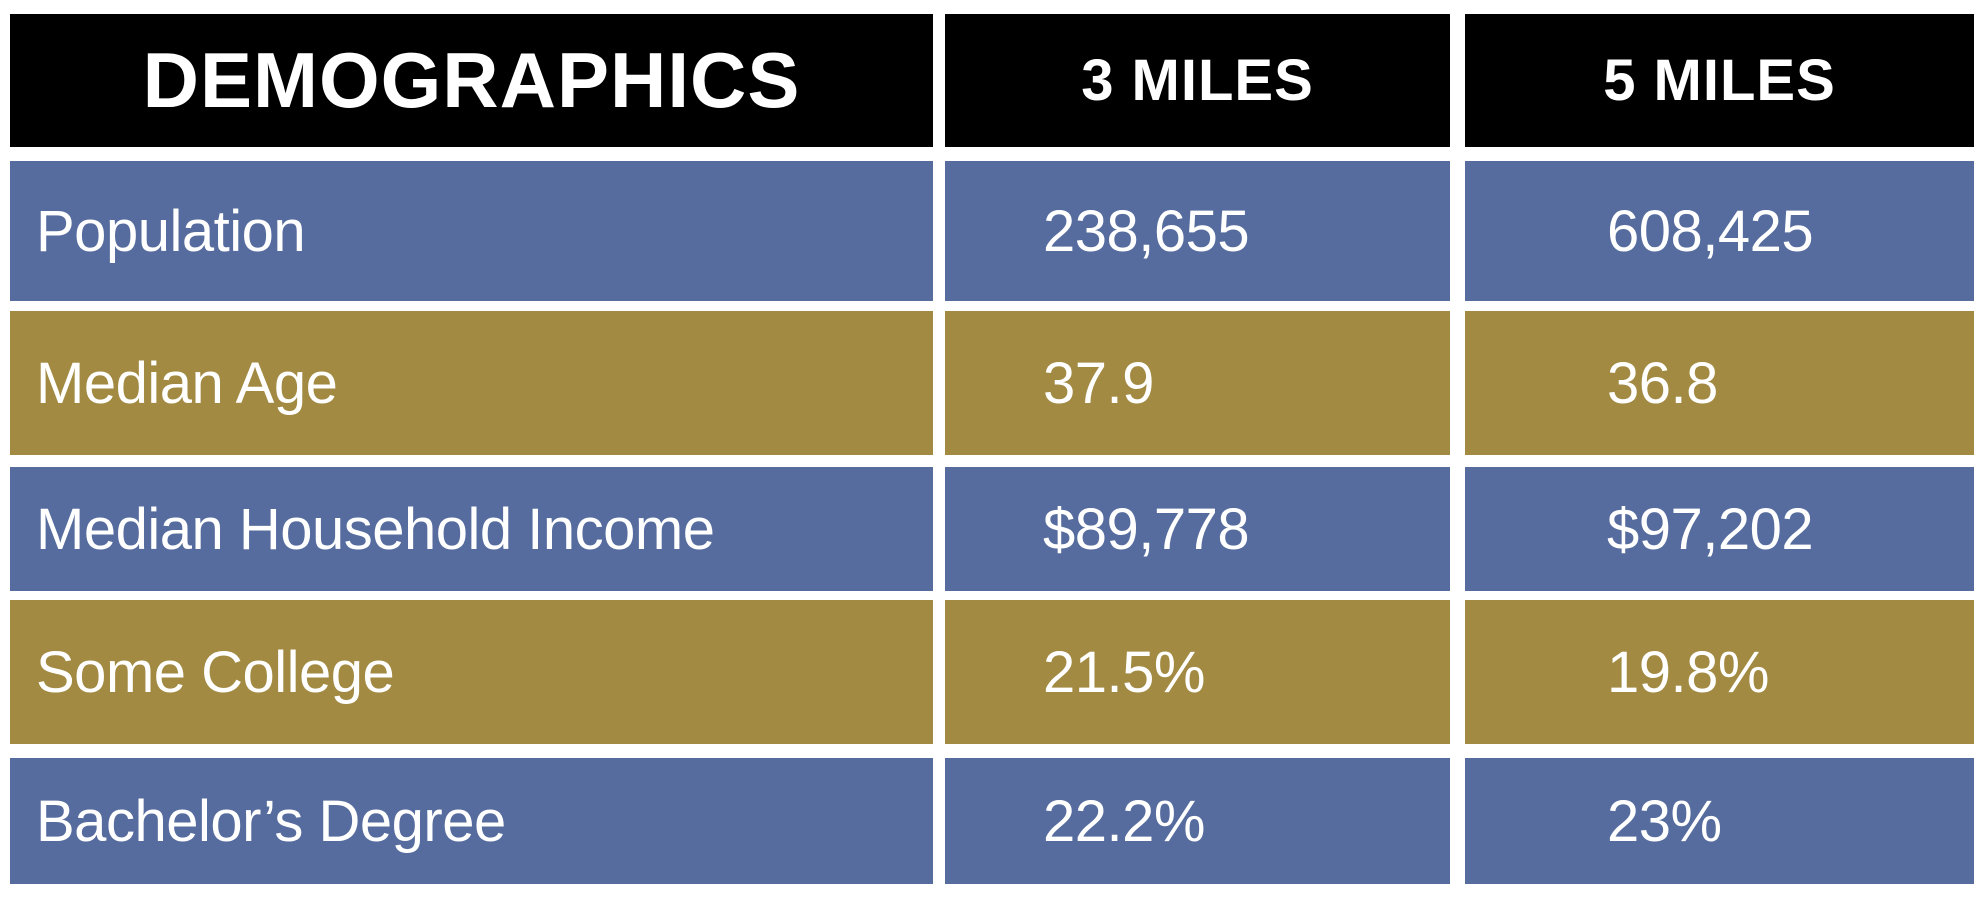 The image size is (1984, 902). Describe the element at coordinates (1197, 821) in the screenshot. I see `table-cell-r4-c1: 22.2%` at that location.